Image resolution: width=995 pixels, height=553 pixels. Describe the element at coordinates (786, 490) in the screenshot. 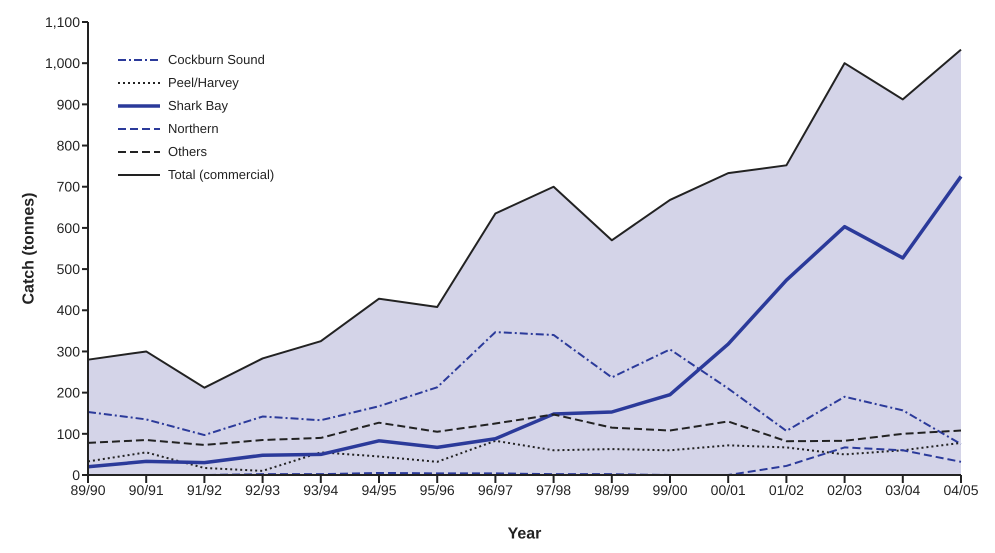

I see `x-tick-label: 01/02` at that location.